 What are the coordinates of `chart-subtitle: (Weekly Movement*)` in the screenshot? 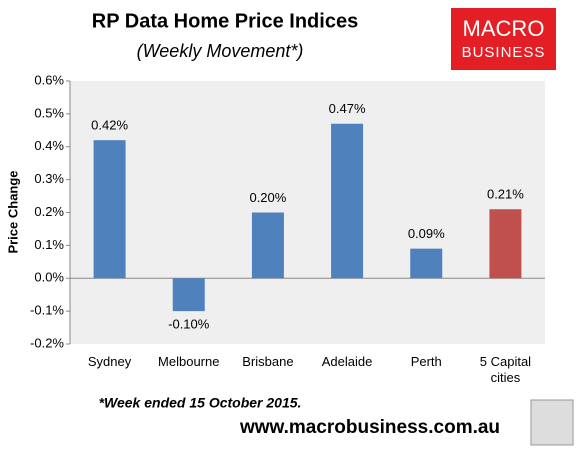 It's located at (220, 51).